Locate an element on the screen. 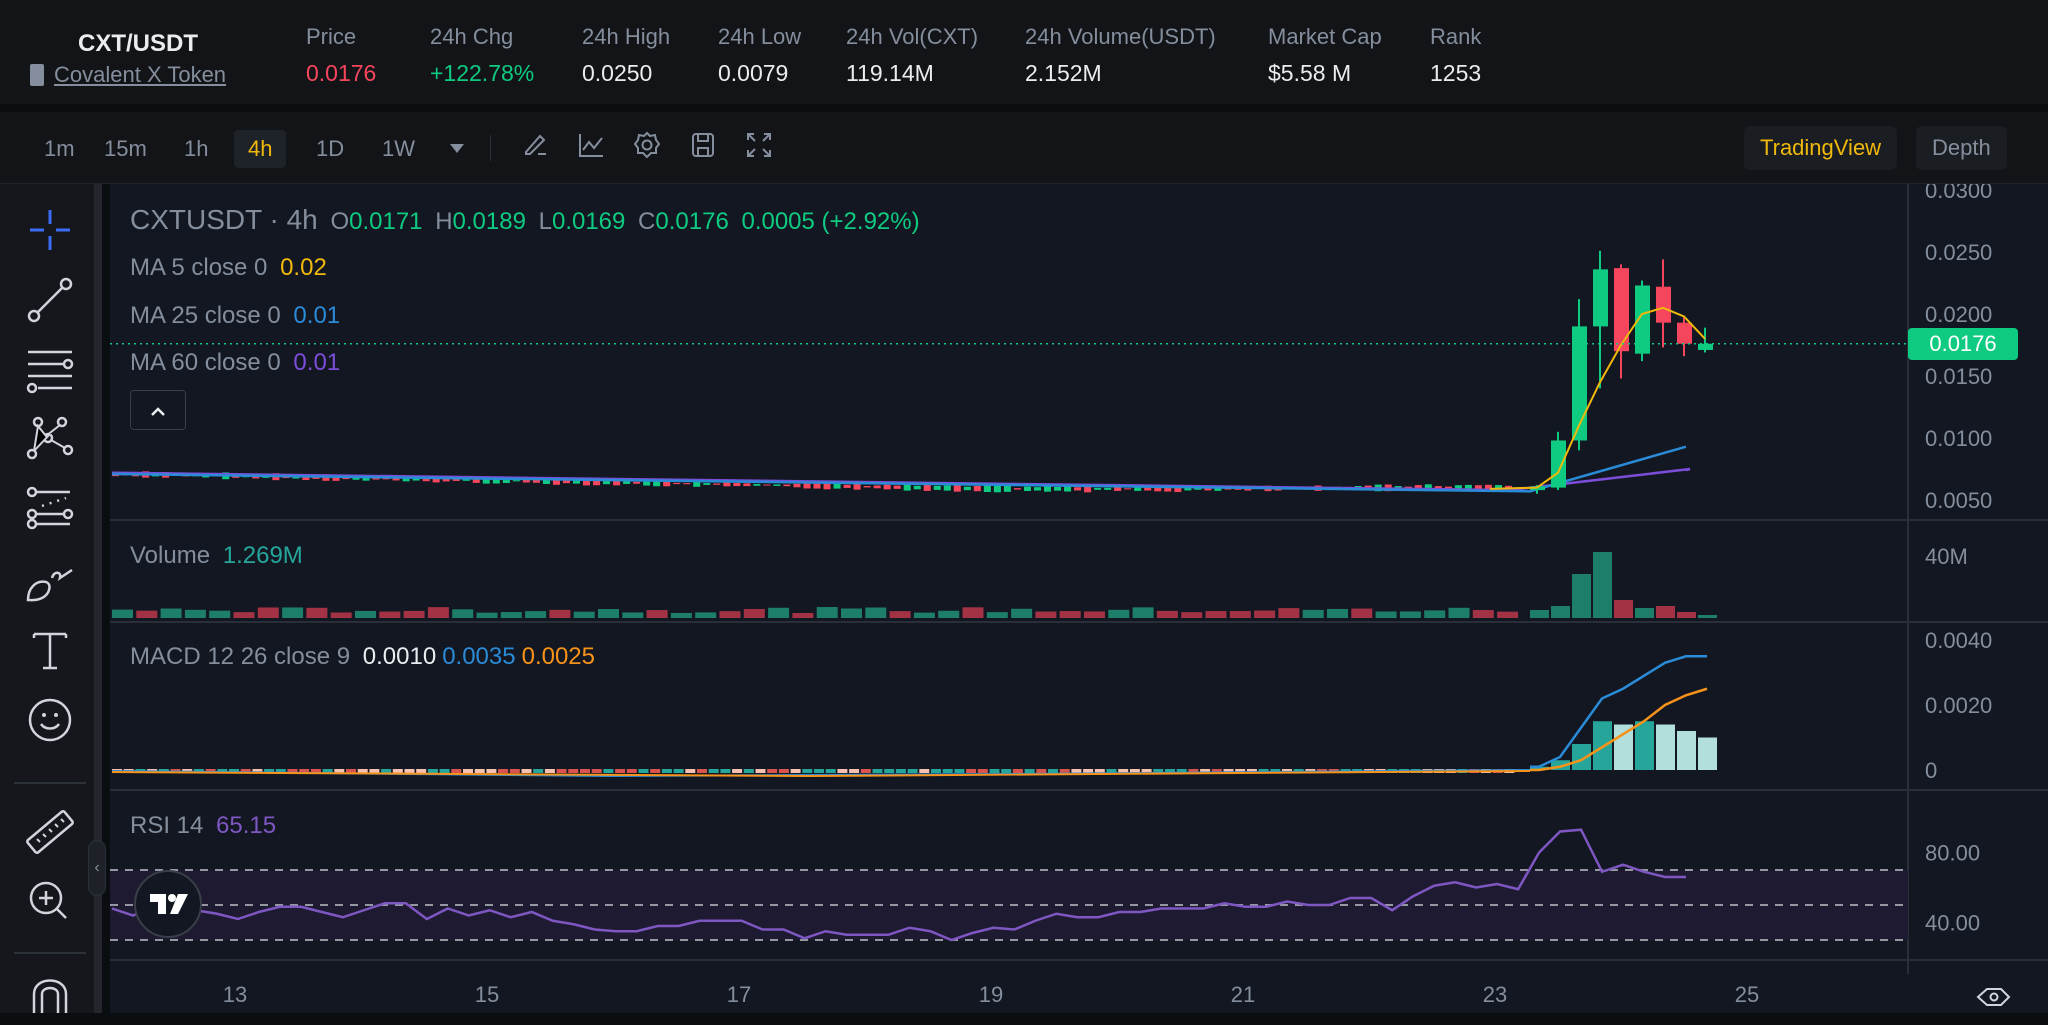  ma25-legend: MA 25 close 0 0.01 is located at coordinates (238, 316).